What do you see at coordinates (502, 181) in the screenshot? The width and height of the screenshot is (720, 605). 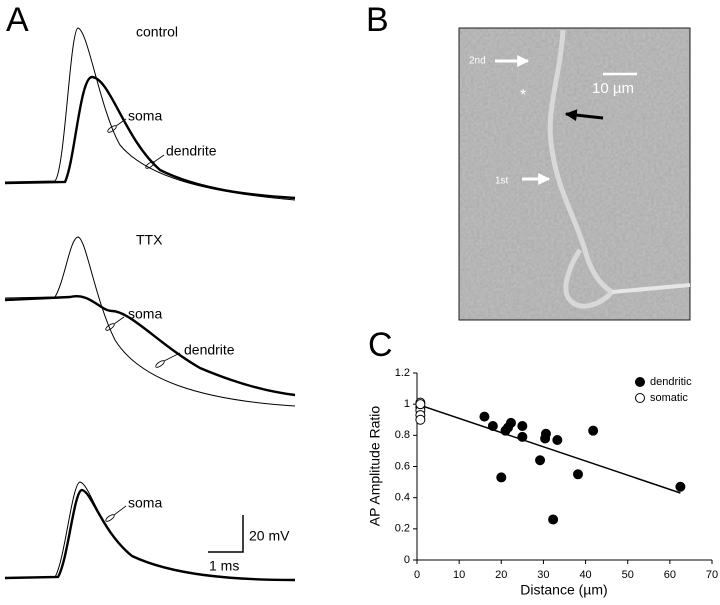 I see `image-label: 1st` at bounding box center [502, 181].